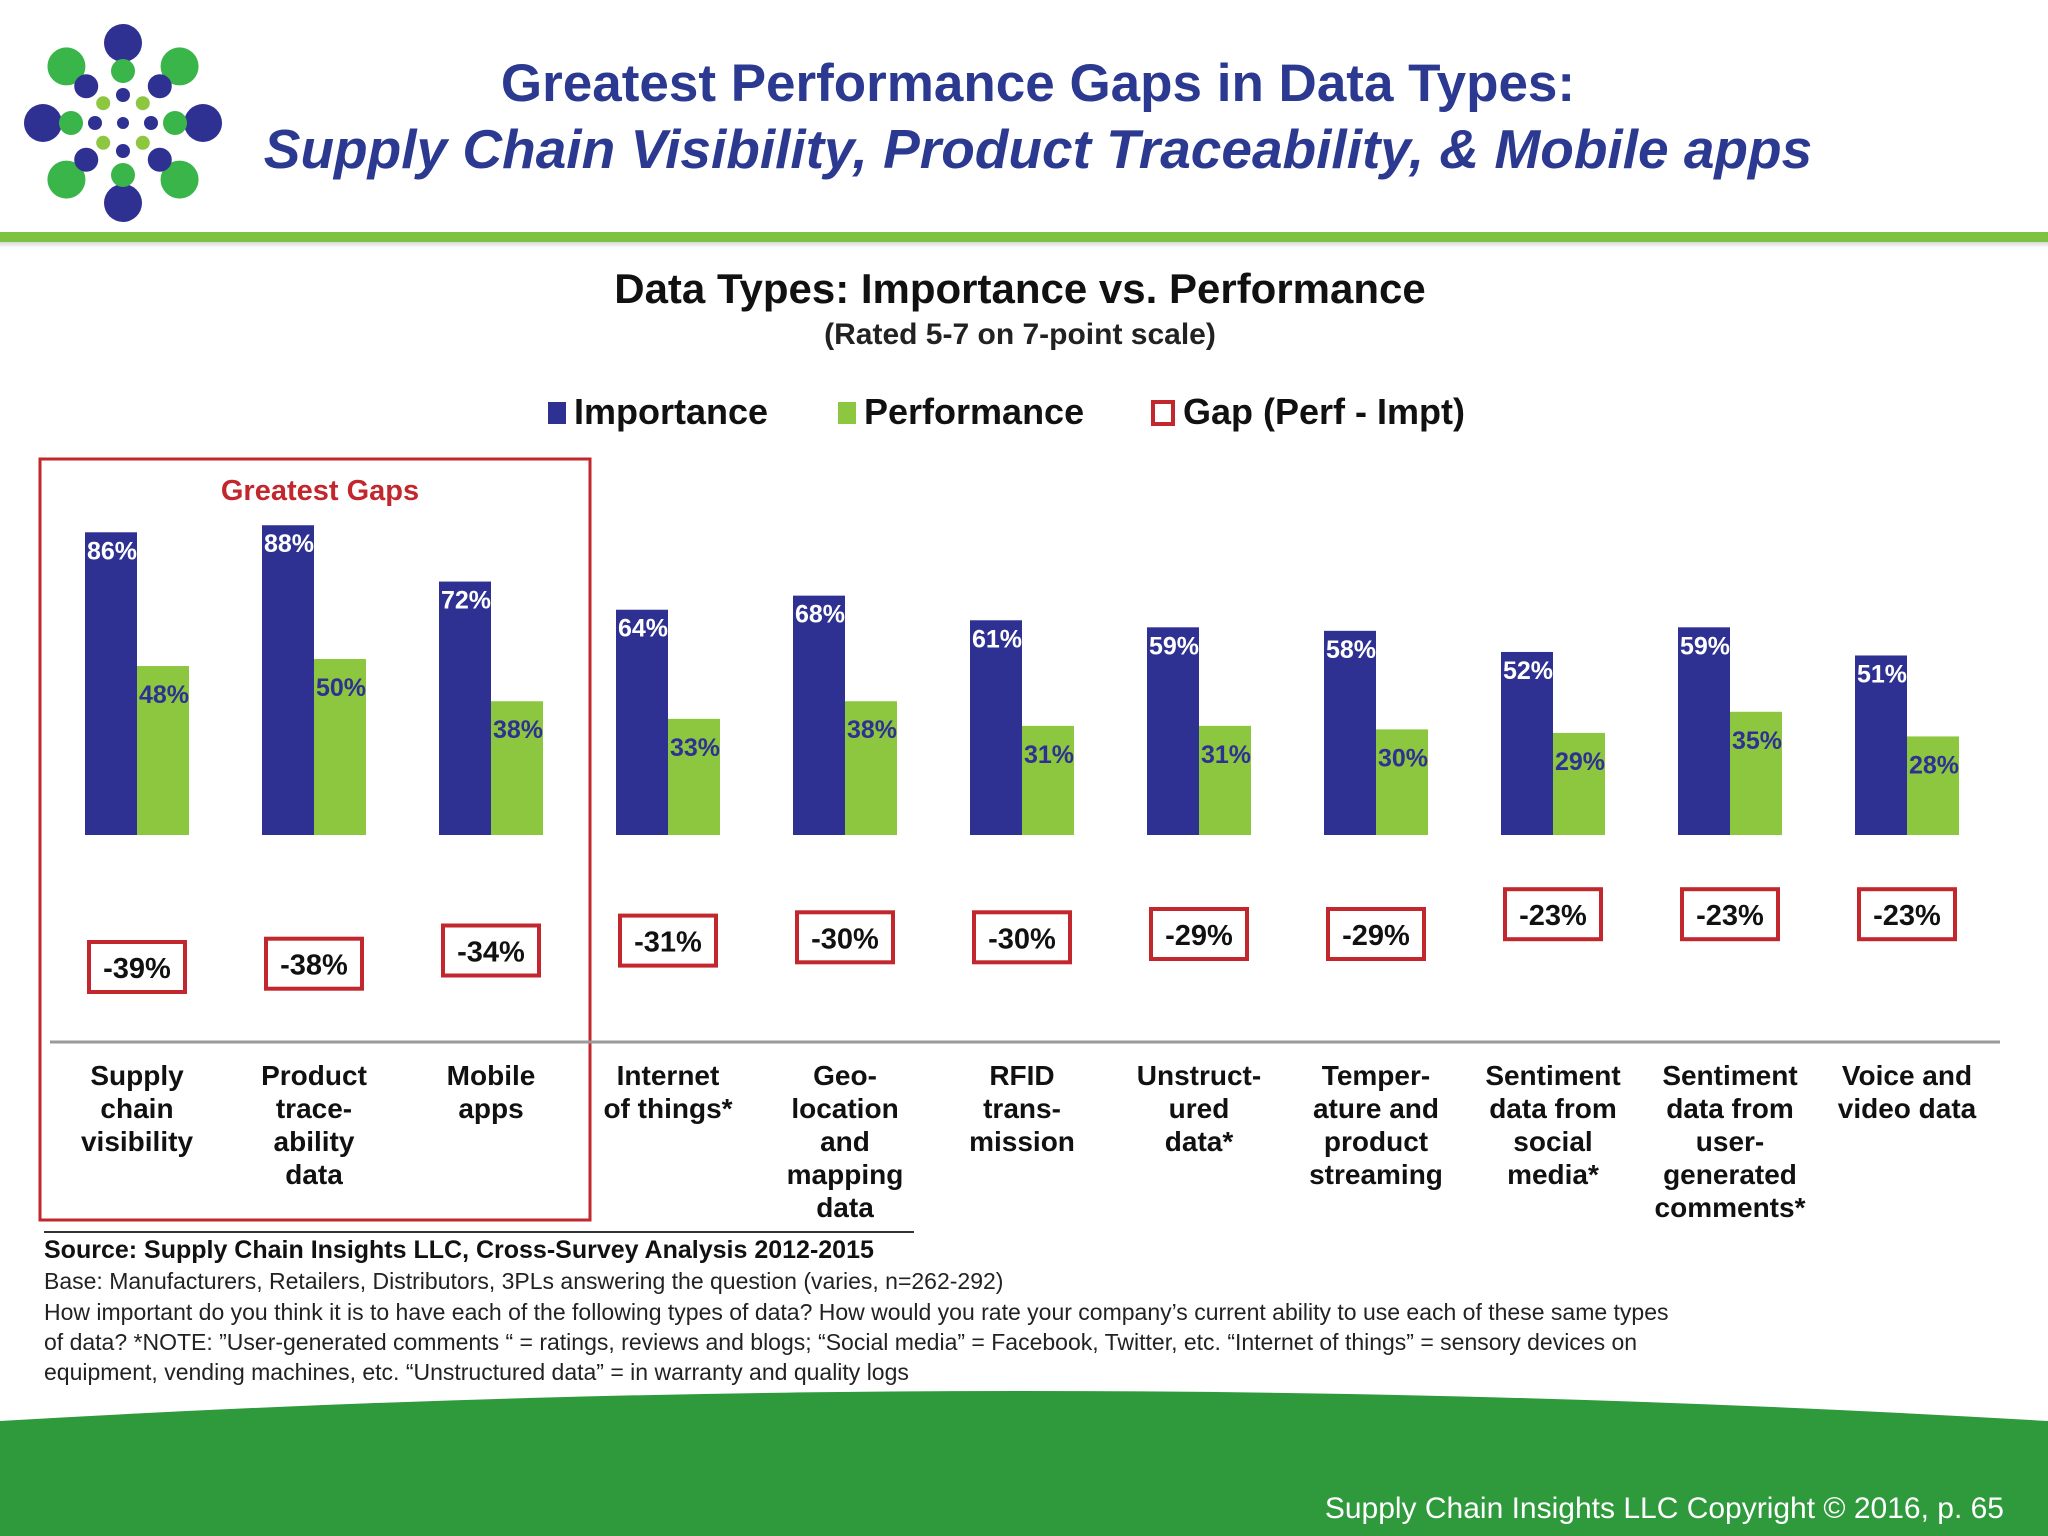  Describe the element at coordinates (1403, 758) in the screenshot. I see `bar-performance-label: 30%` at that location.